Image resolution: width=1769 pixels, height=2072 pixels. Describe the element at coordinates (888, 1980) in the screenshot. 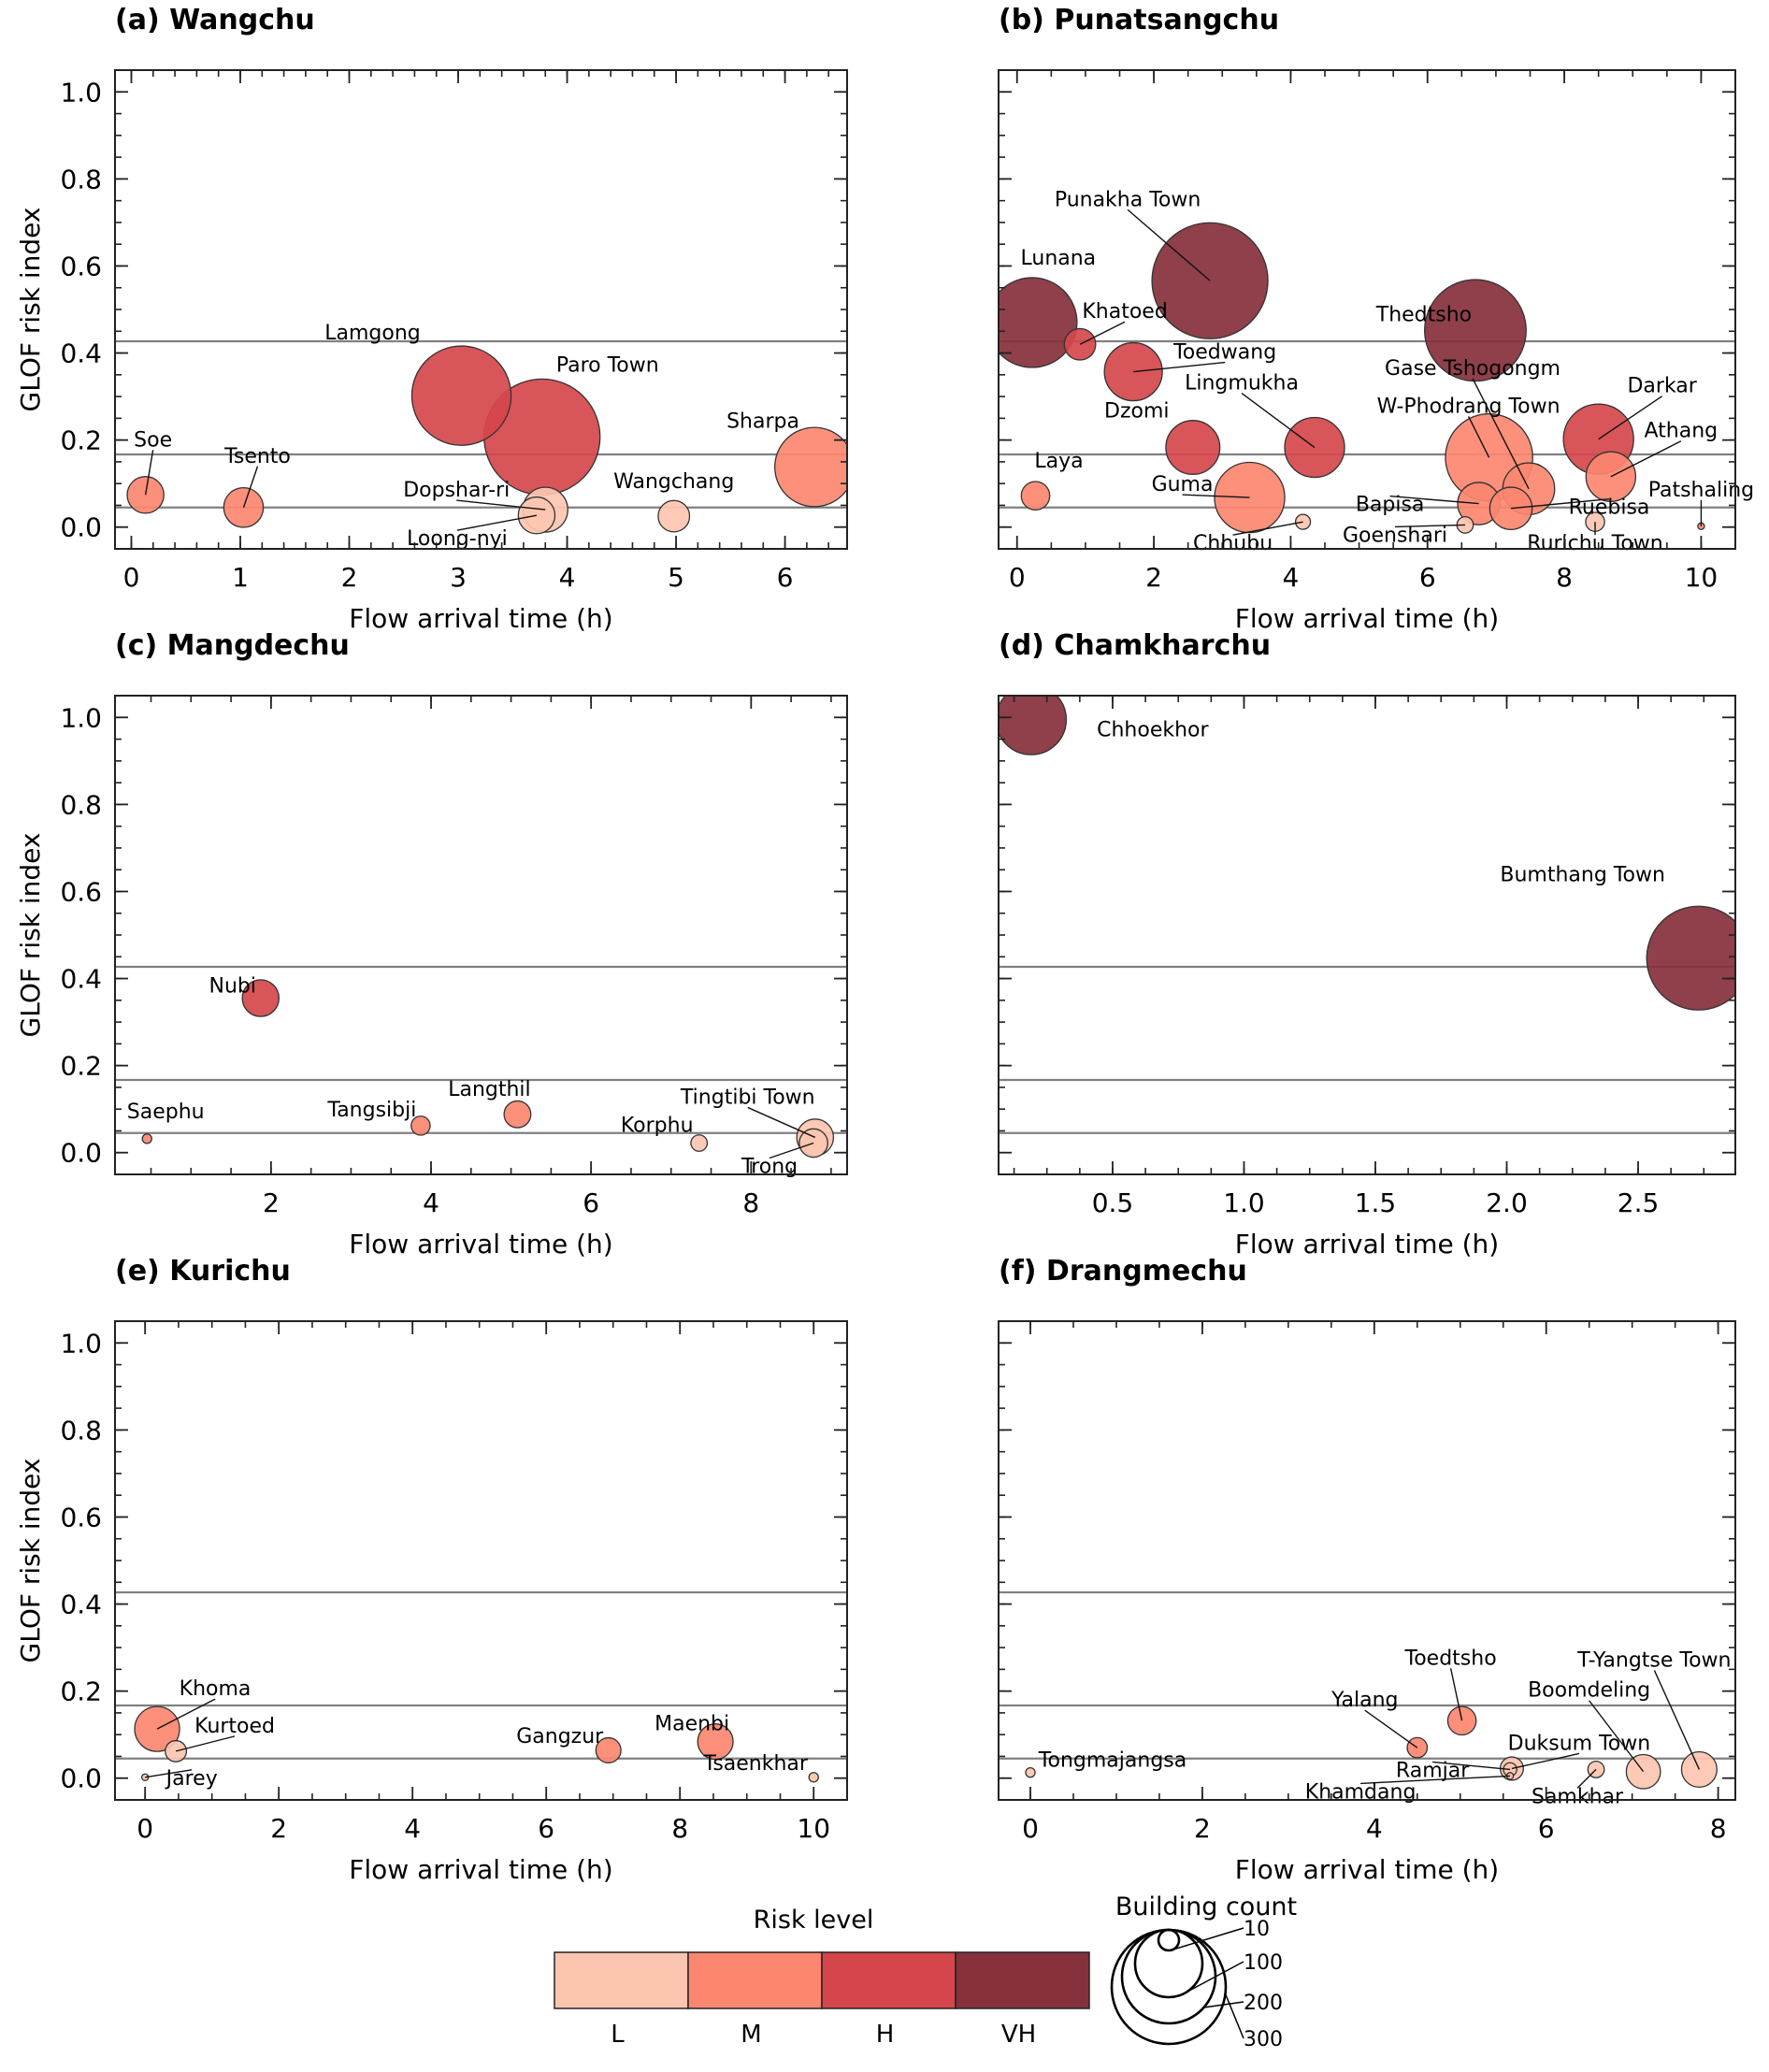

I see `risk-swatch-h` at that location.